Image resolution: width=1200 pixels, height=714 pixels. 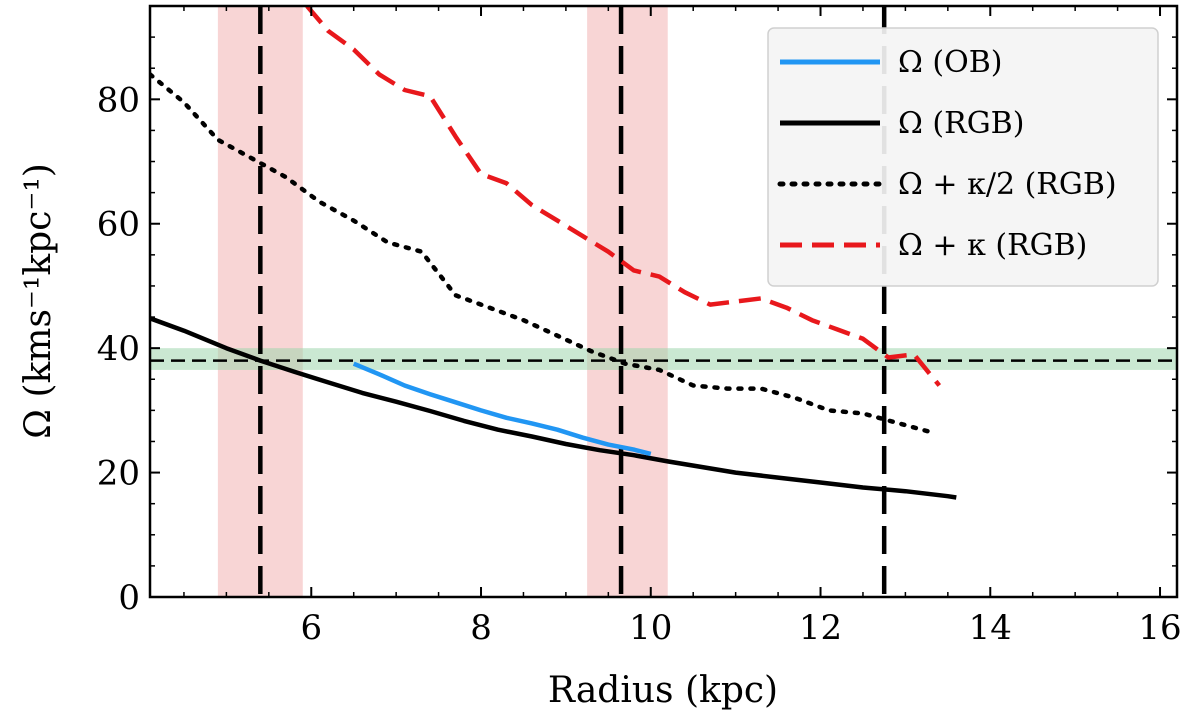 What do you see at coordinates (1159, 628) in the screenshot?
I see `x-tick-label: 16` at bounding box center [1159, 628].